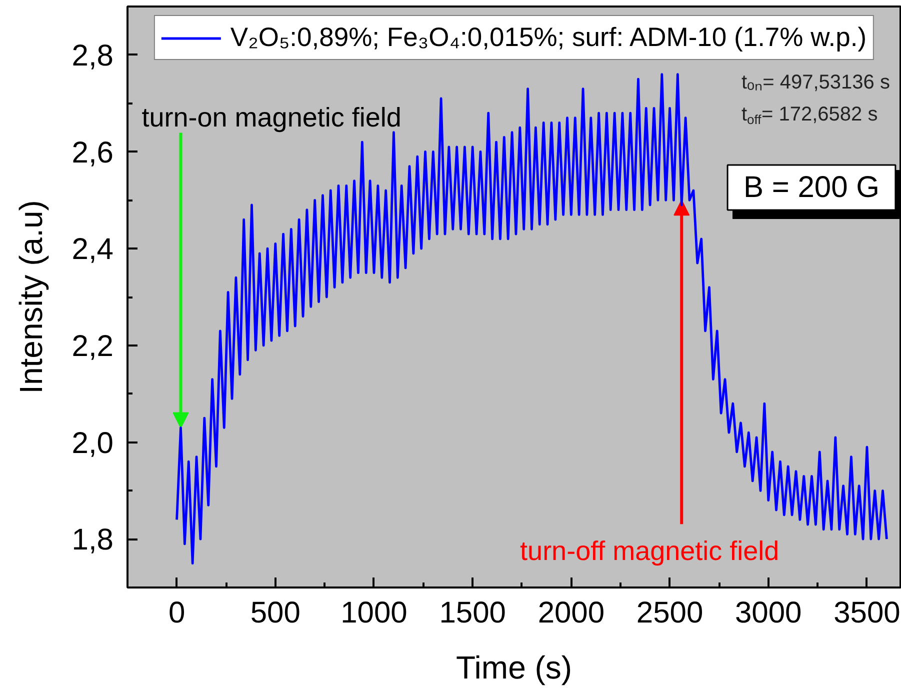 This screenshot has height=688, width=901. Describe the element at coordinates (275, 613) in the screenshot. I see `x-tick-label: 500` at that location.